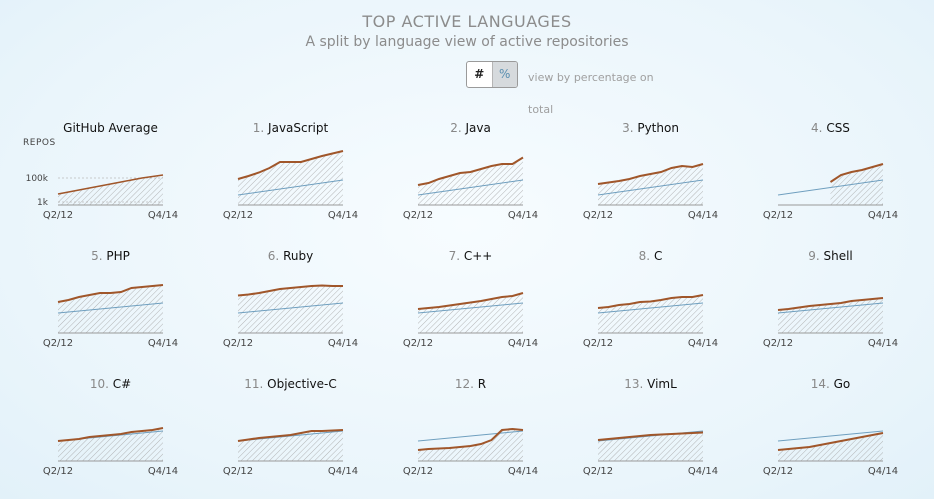 The image size is (934, 499). I want to click on java-area, so click(470, 181).